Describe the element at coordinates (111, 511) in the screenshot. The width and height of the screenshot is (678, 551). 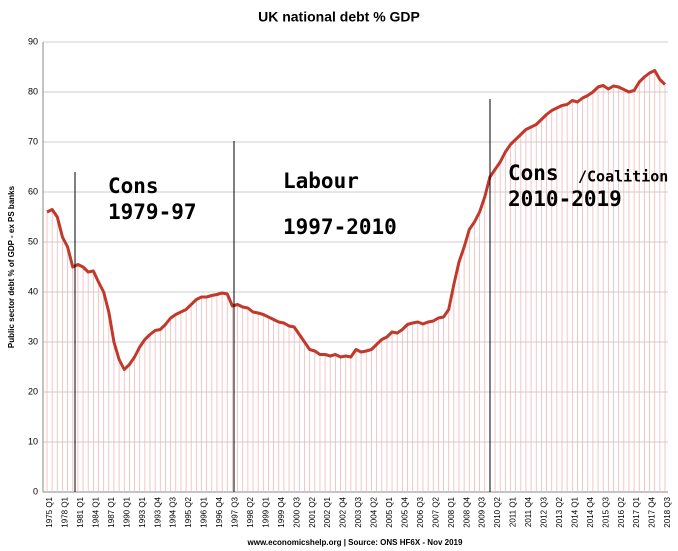
I see `x-tick-label: 1987 Q1` at that location.